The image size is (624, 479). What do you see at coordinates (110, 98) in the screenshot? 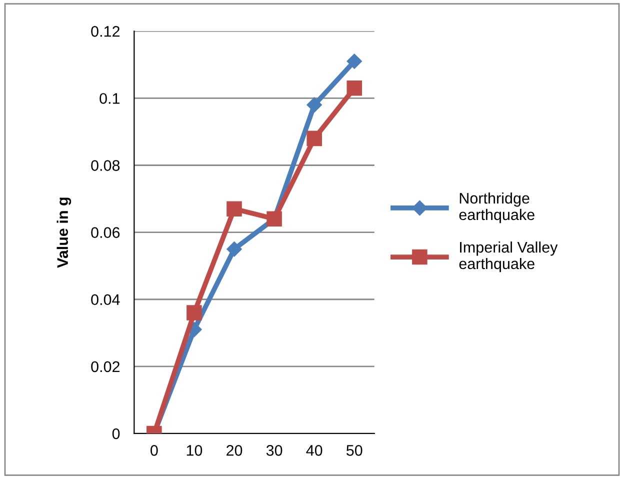
I see `y-tick-label: 0.1` at bounding box center [110, 98].